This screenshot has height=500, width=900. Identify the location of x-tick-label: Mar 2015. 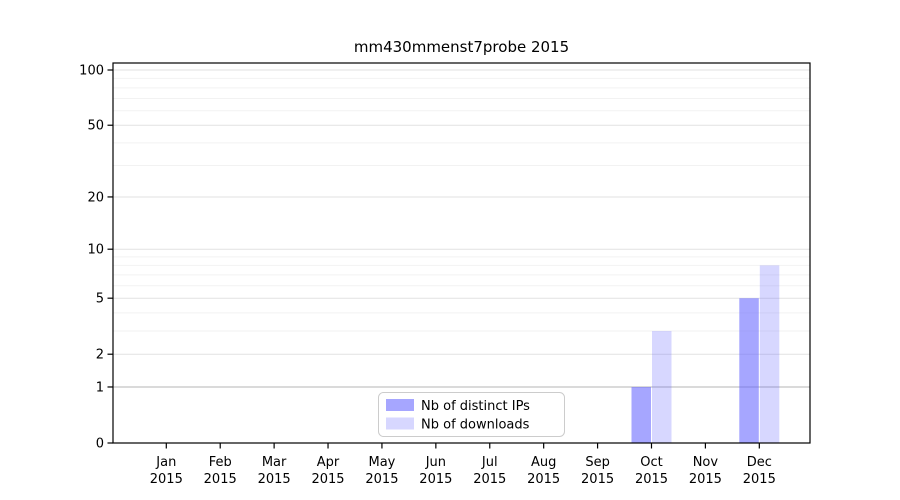
(274, 471).